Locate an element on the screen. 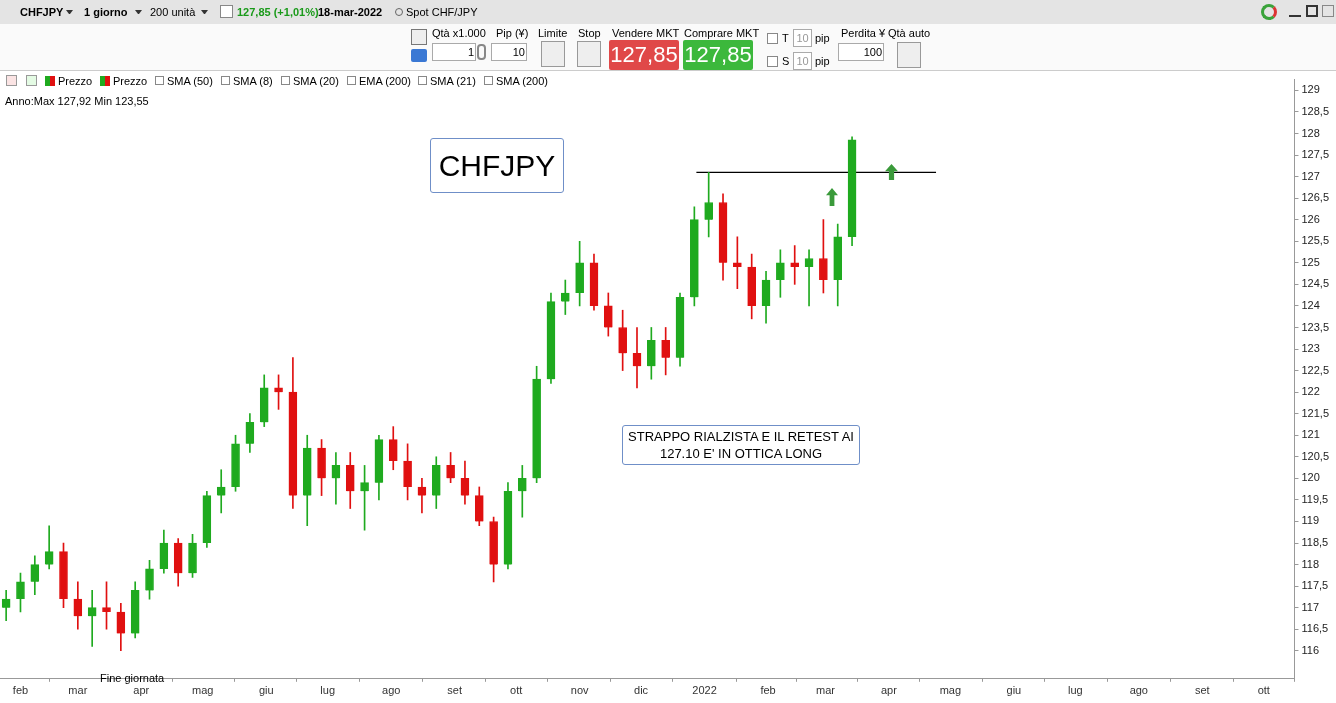 The width and height of the screenshot is (1336, 703). y-tick-label: 124,5 is located at coordinates (1315, 283).